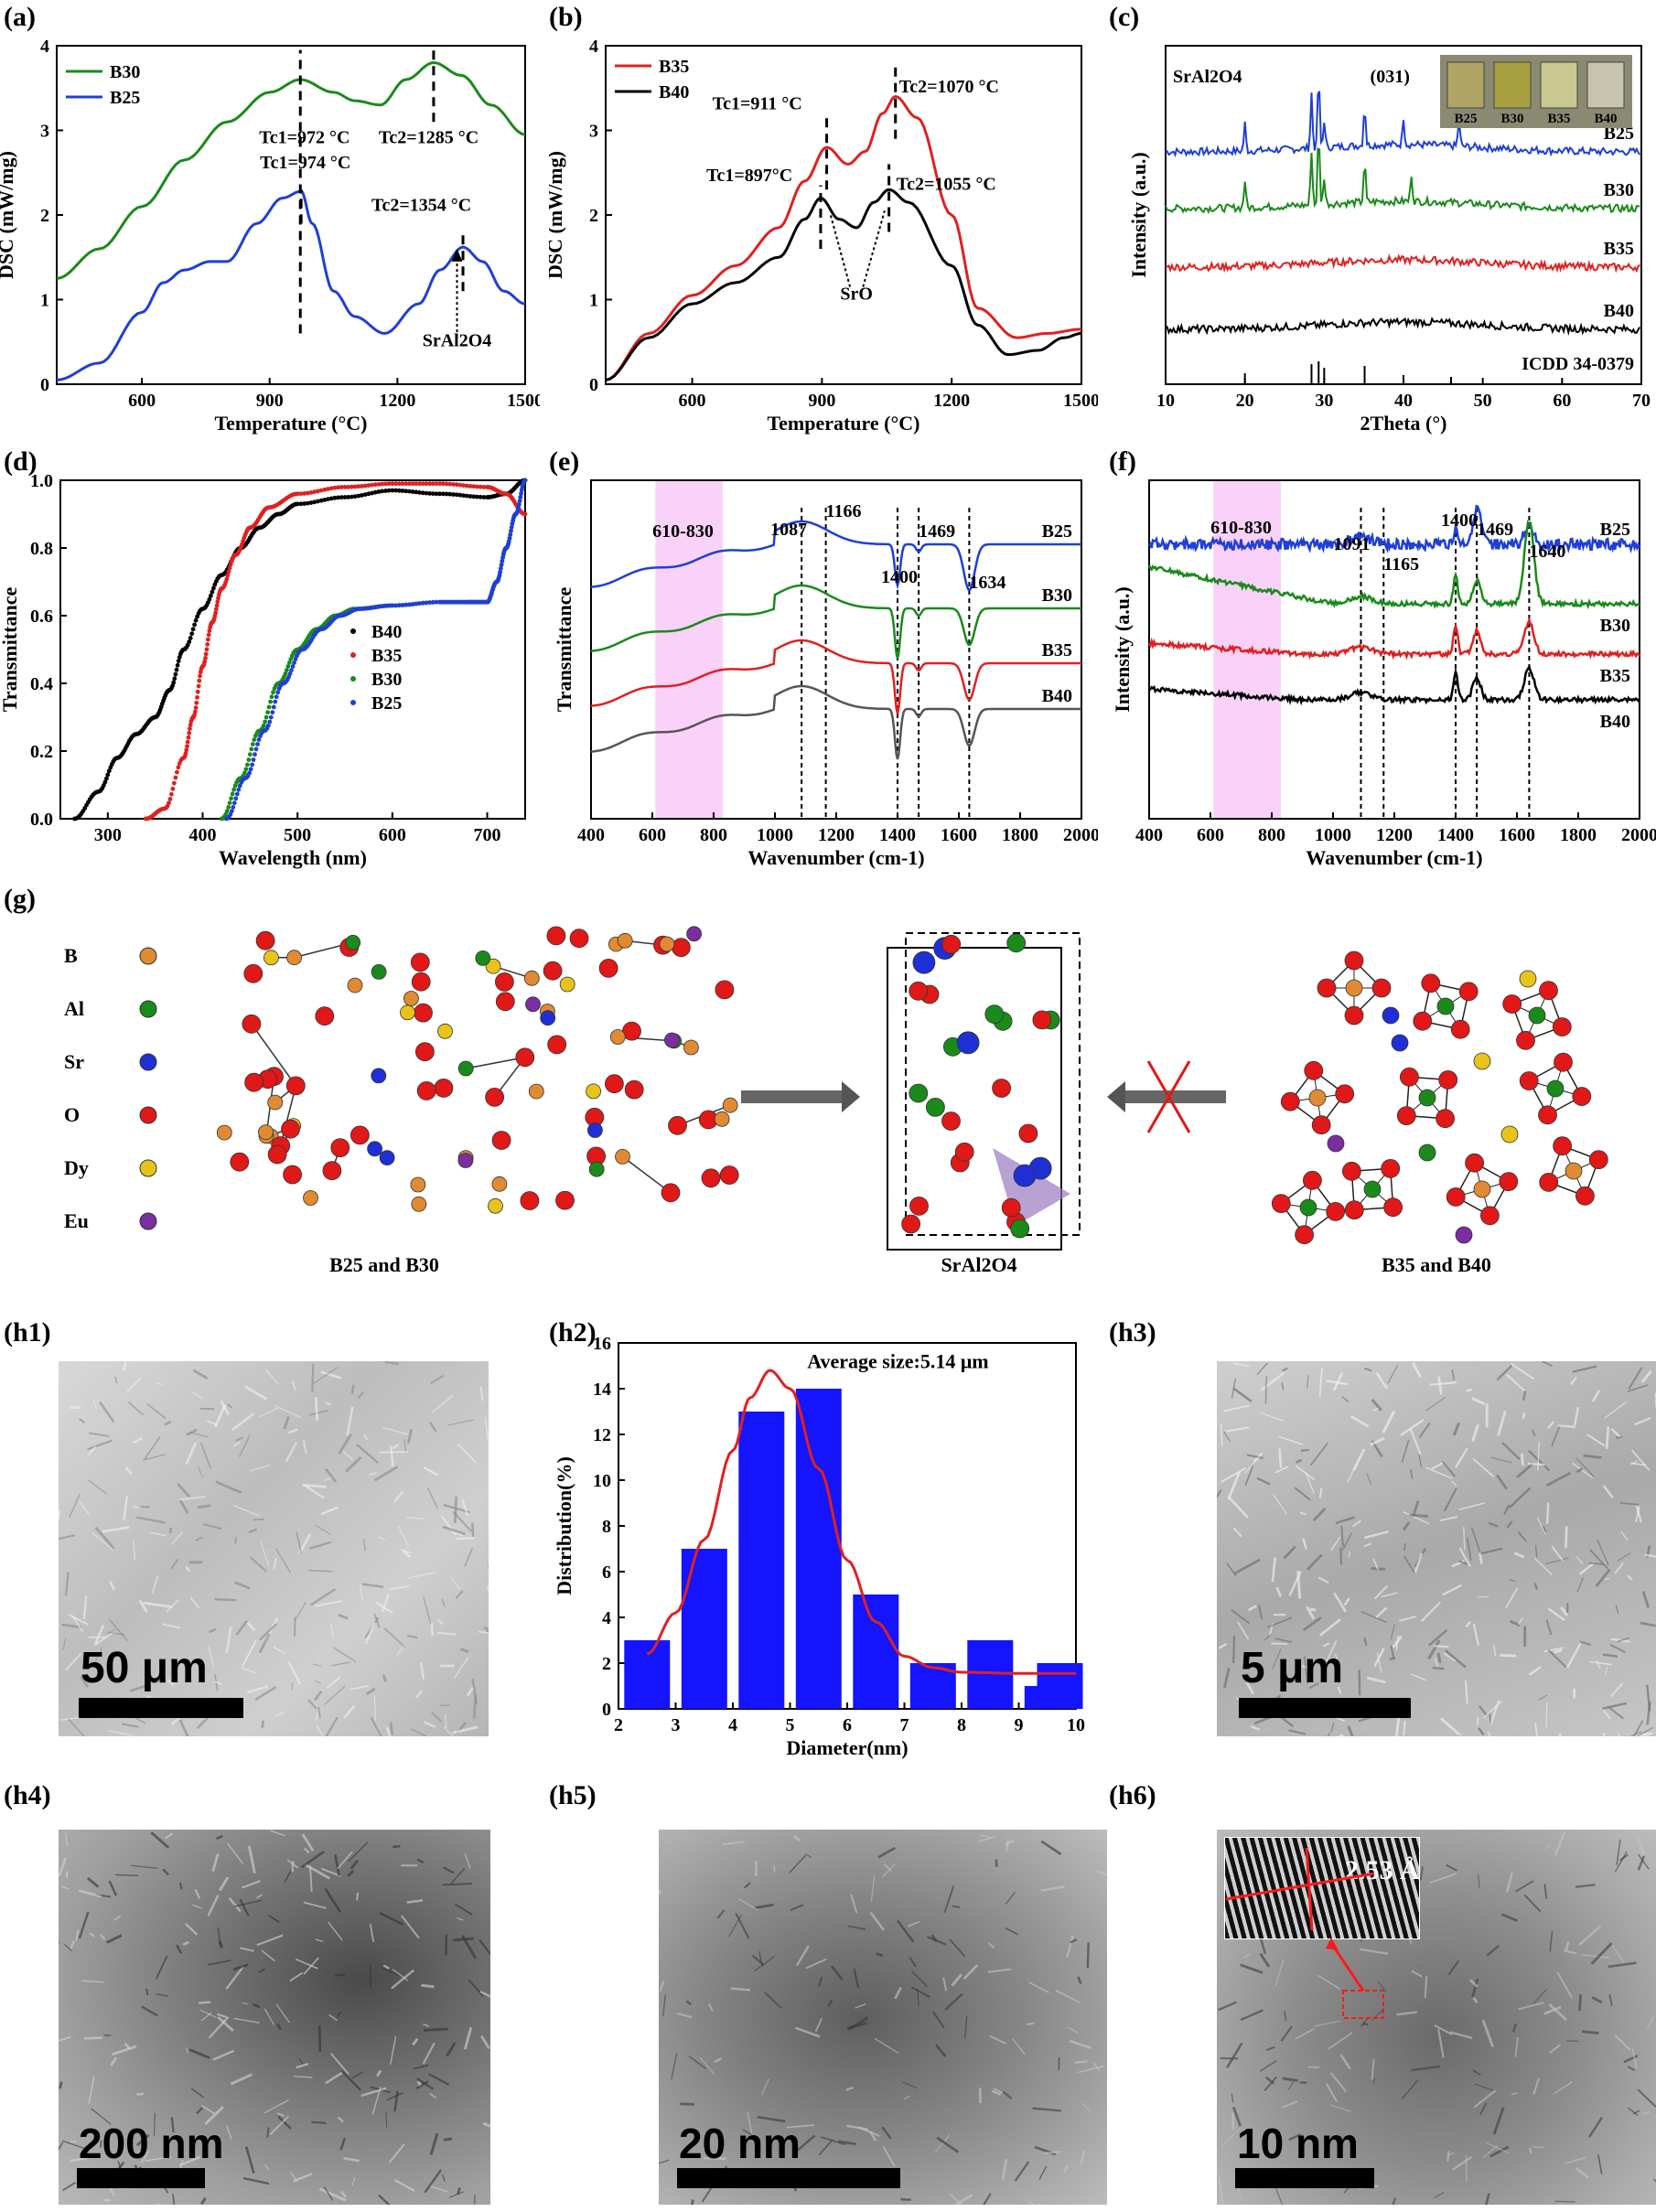 The image size is (1656, 2212). What do you see at coordinates (790, 1725) in the screenshot?
I see `x-tick-label: 5` at bounding box center [790, 1725].